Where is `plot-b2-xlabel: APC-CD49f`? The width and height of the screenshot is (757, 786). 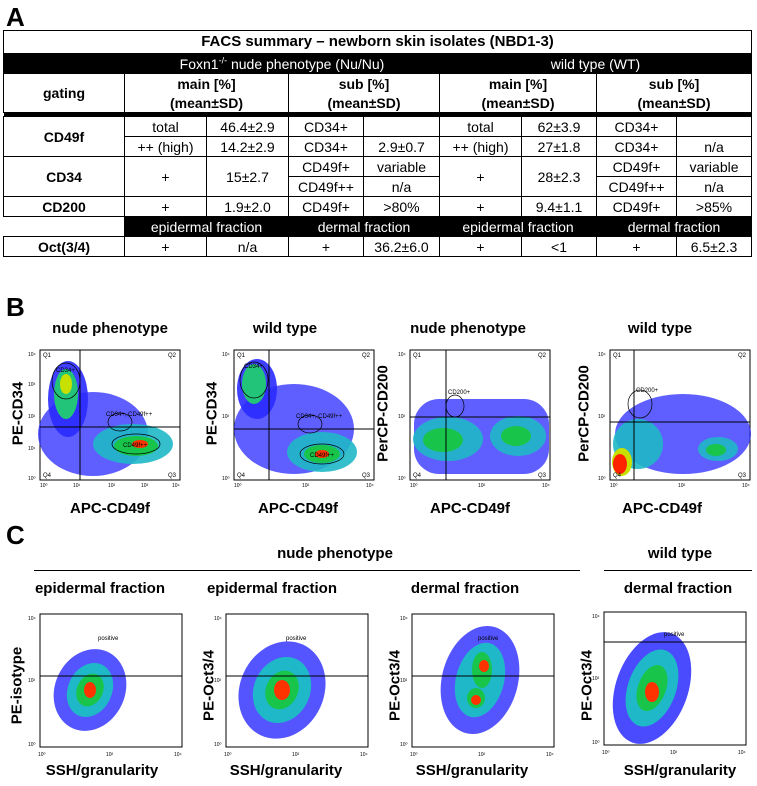
plot-b2-xlabel: APC-CD49f is located at coordinates (297, 508).